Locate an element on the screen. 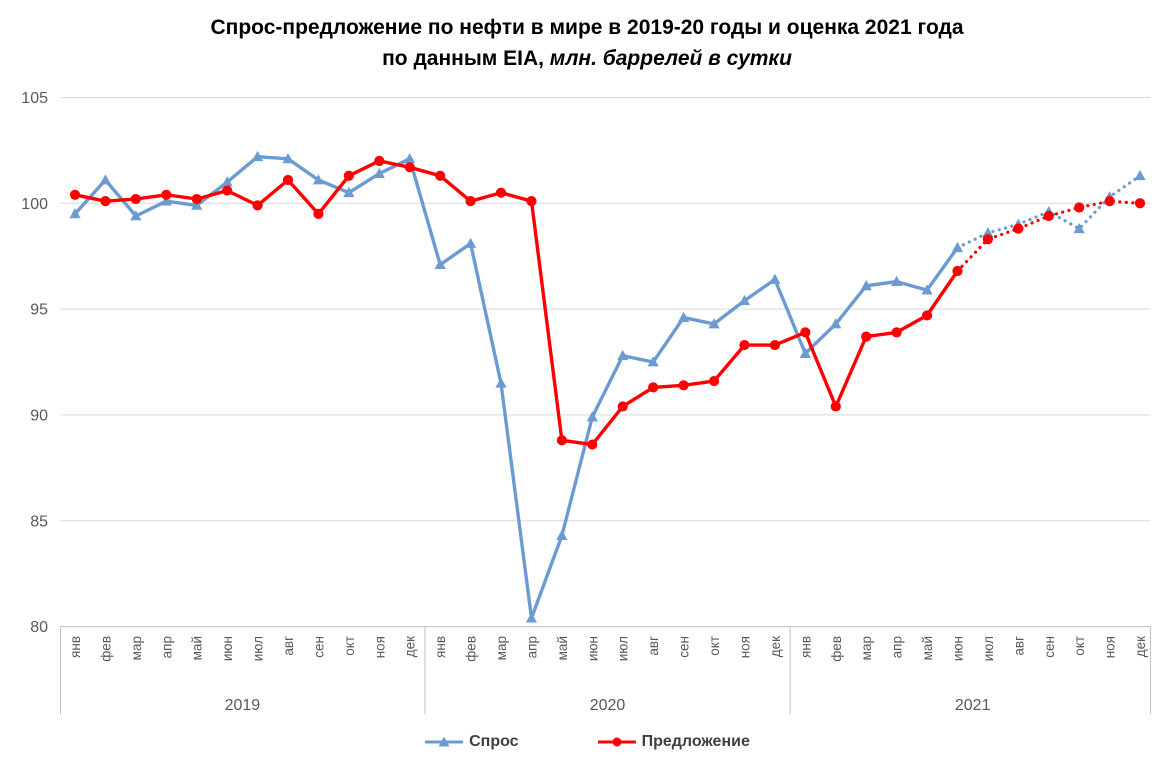 The width and height of the screenshot is (1174, 759). supply-line-icon is located at coordinates (616, 742).